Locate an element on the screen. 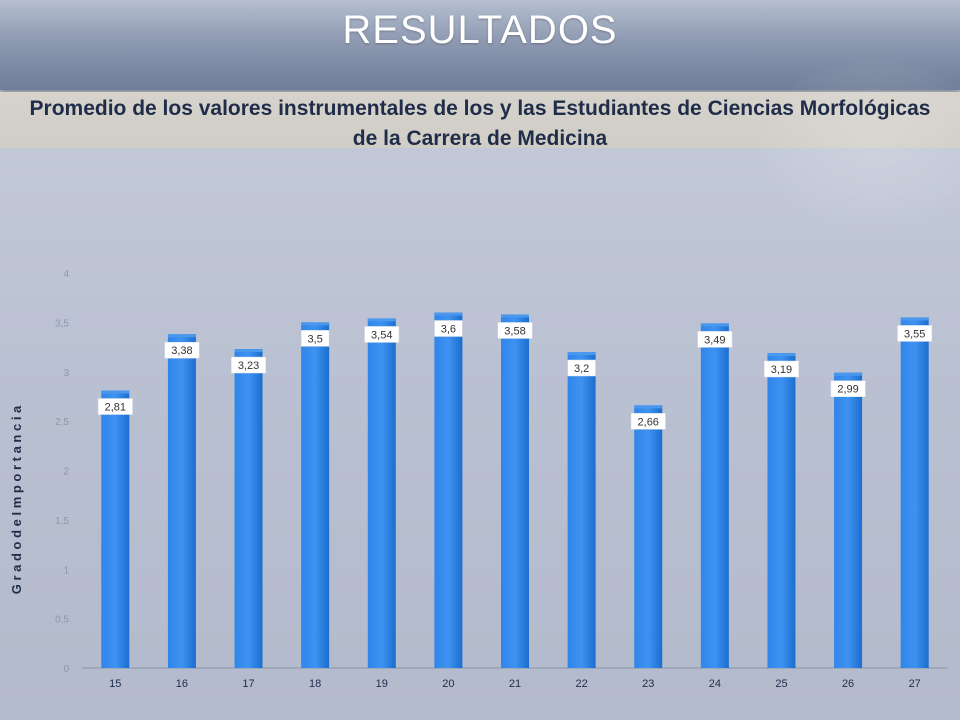  y-tick-label: 3,5 is located at coordinates (62, 323).